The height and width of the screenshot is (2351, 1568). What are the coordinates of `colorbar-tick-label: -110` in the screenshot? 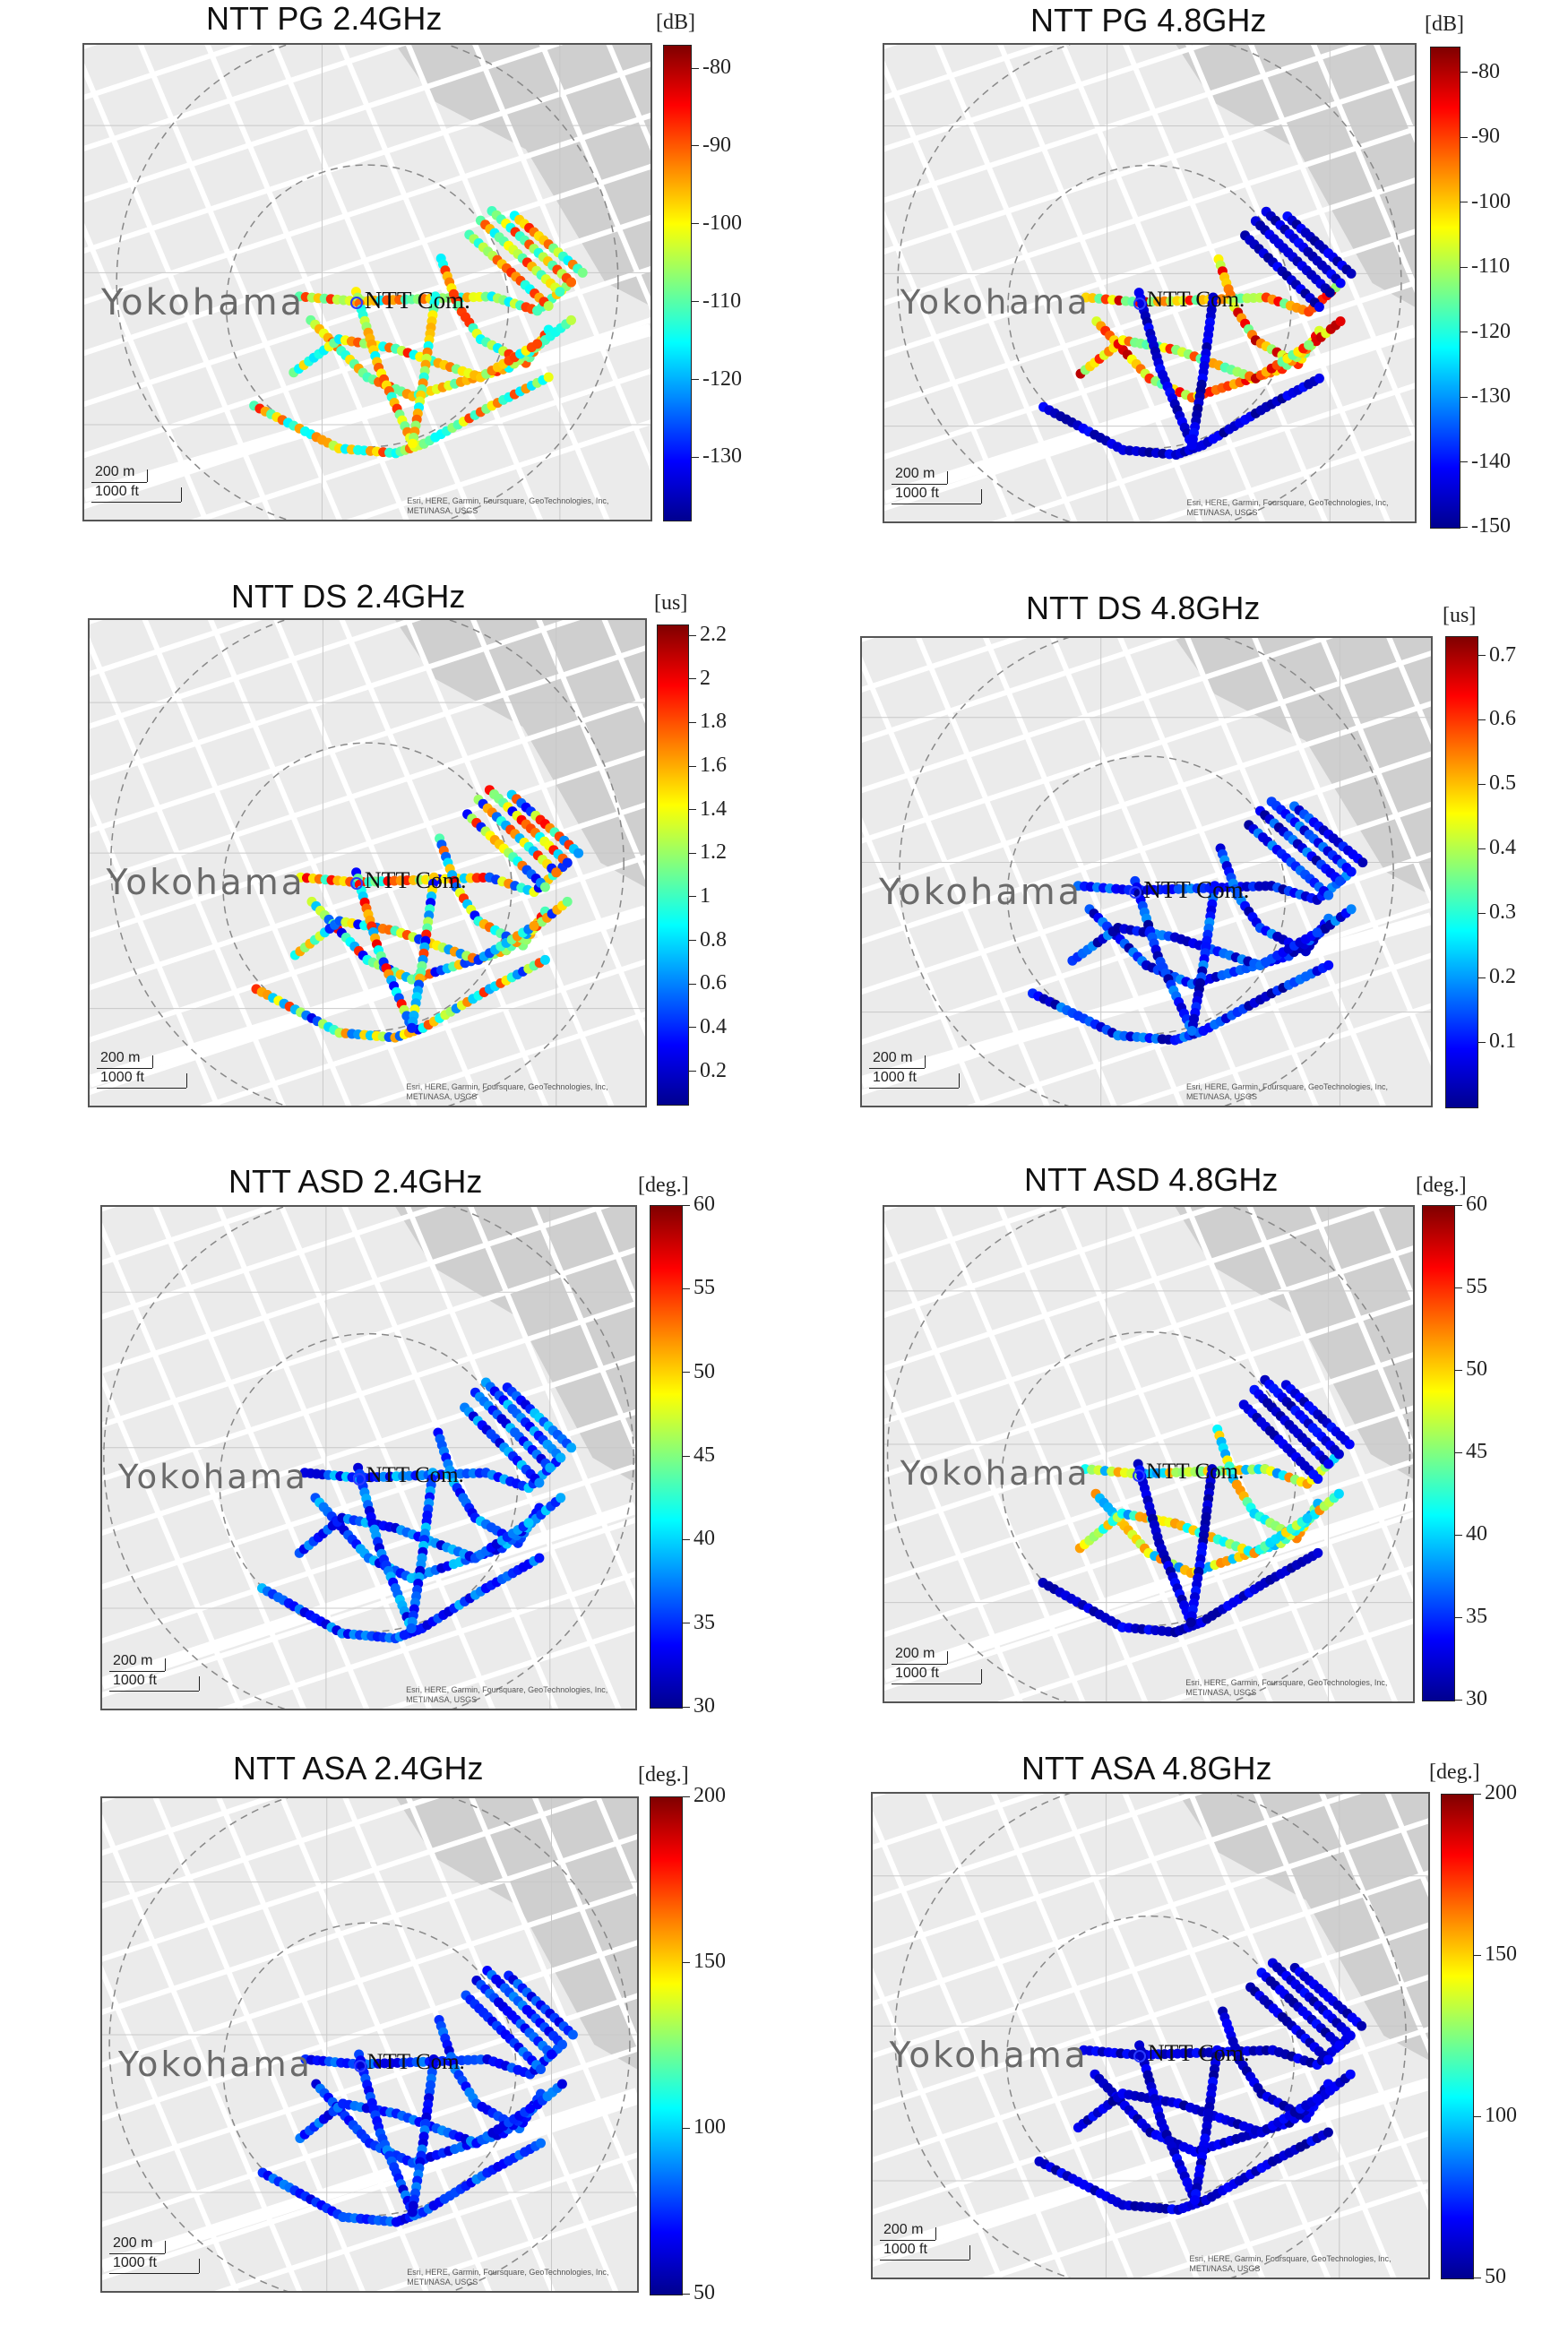 It's located at (1485, 266).